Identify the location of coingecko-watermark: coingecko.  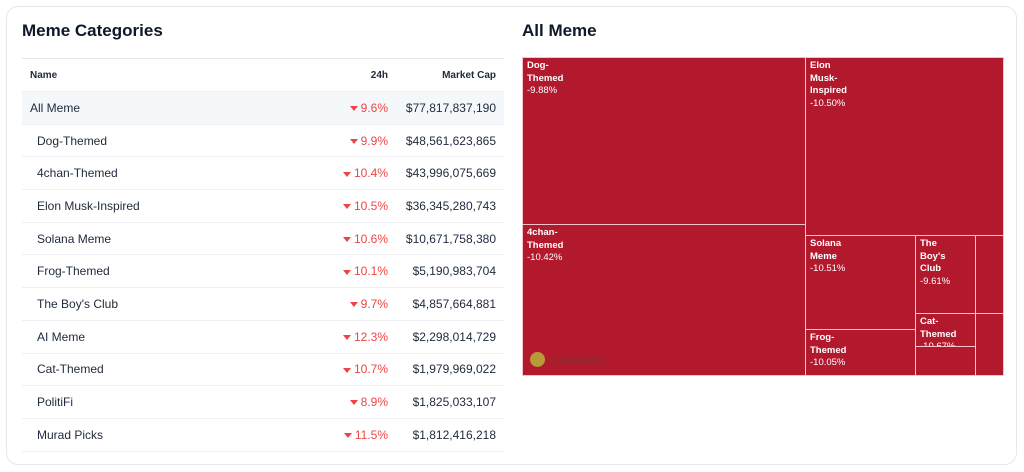
(567, 359).